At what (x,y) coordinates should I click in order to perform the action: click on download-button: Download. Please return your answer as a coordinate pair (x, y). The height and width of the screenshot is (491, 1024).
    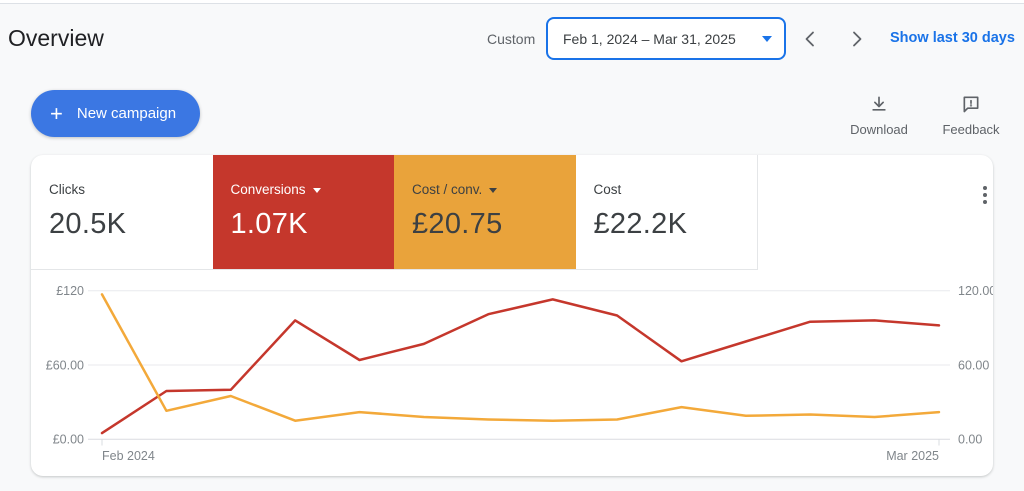
    Looking at the image, I should click on (879, 114).